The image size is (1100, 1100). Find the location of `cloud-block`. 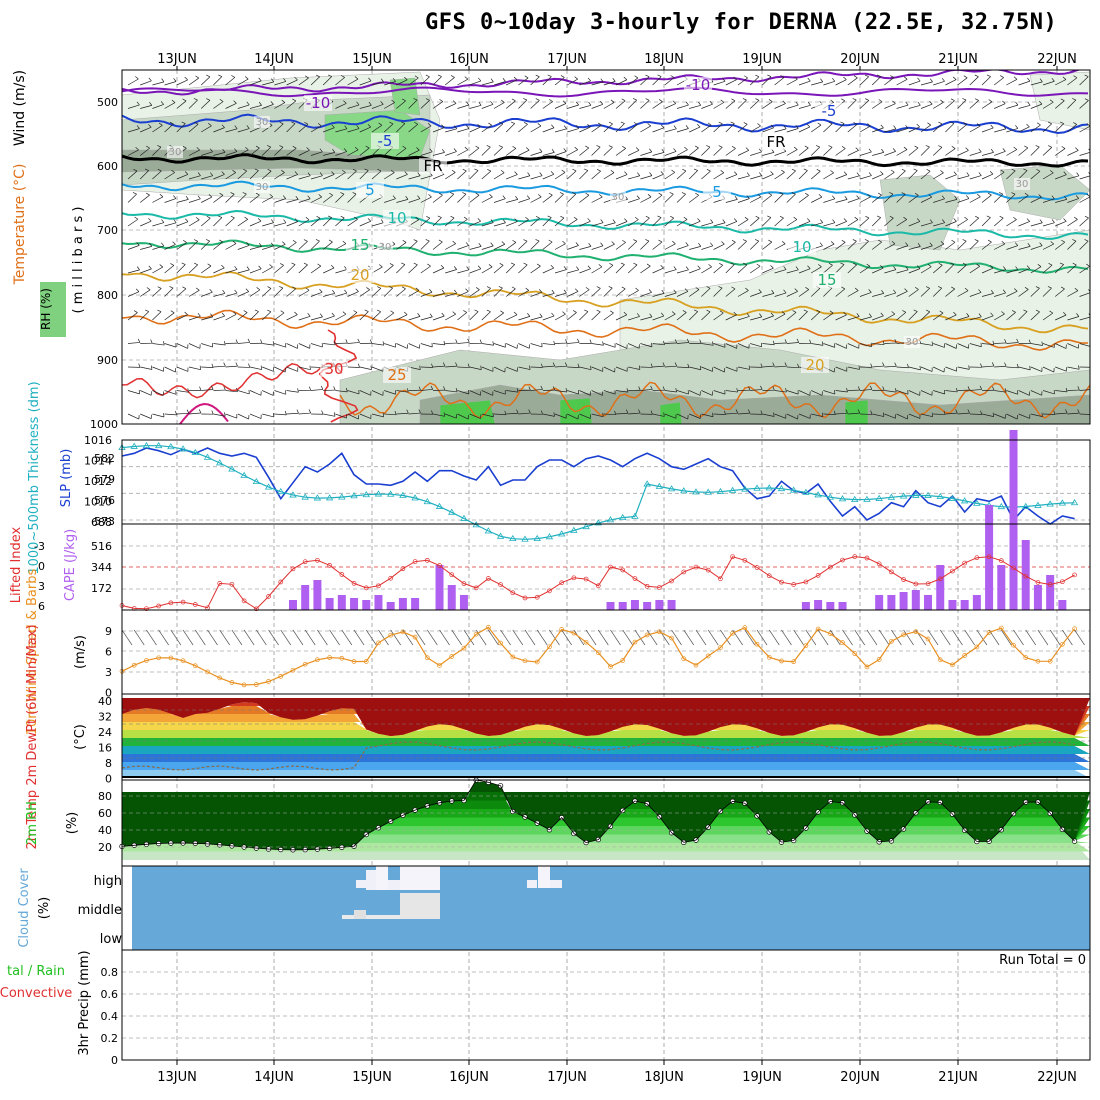

cloud-block is located at coordinates (382, 878).